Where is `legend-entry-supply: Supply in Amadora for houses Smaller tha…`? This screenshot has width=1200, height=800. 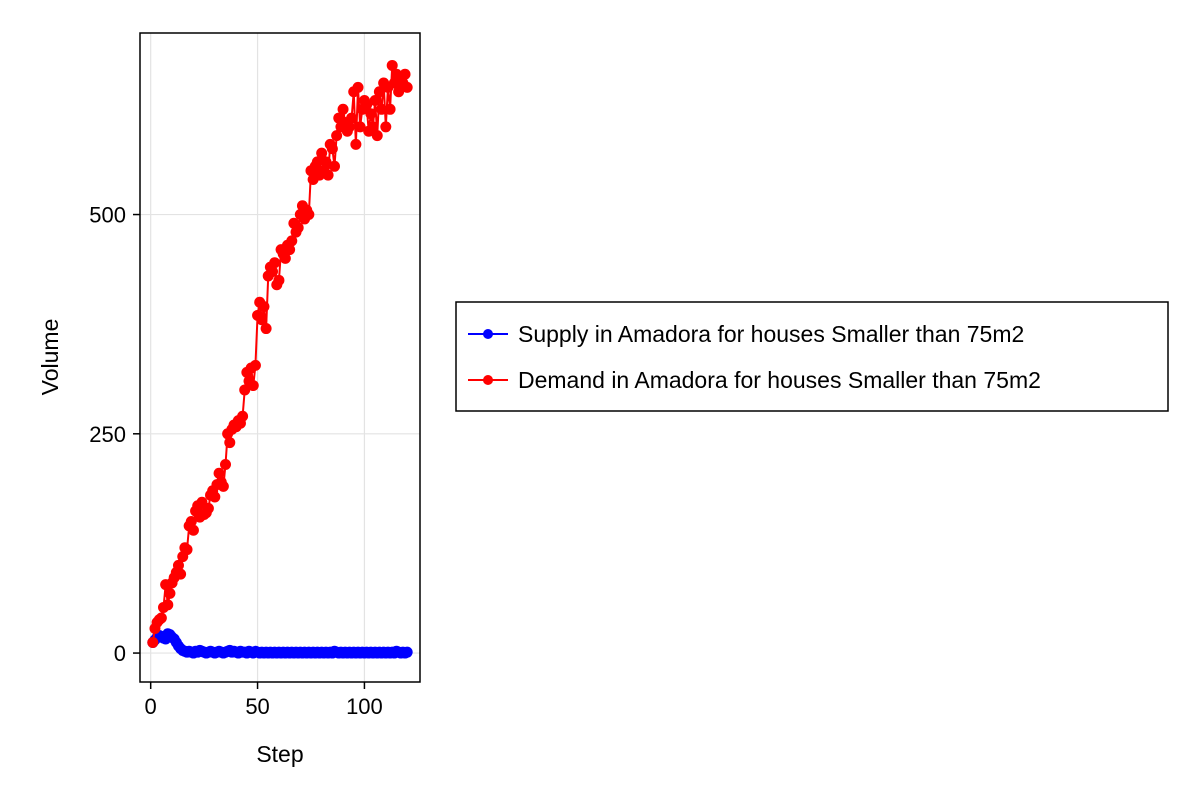 legend-entry-supply: Supply in Amadora for houses Smaller tha… is located at coordinates (746, 334).